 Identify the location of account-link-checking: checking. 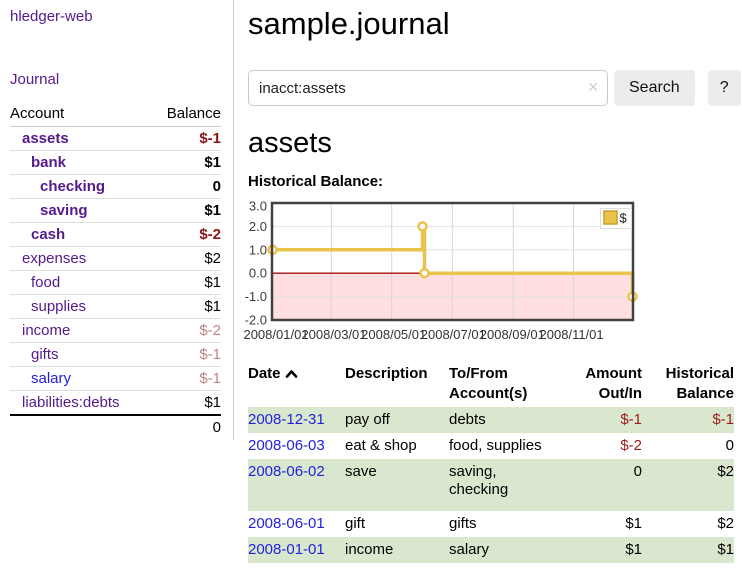
(73, 186).